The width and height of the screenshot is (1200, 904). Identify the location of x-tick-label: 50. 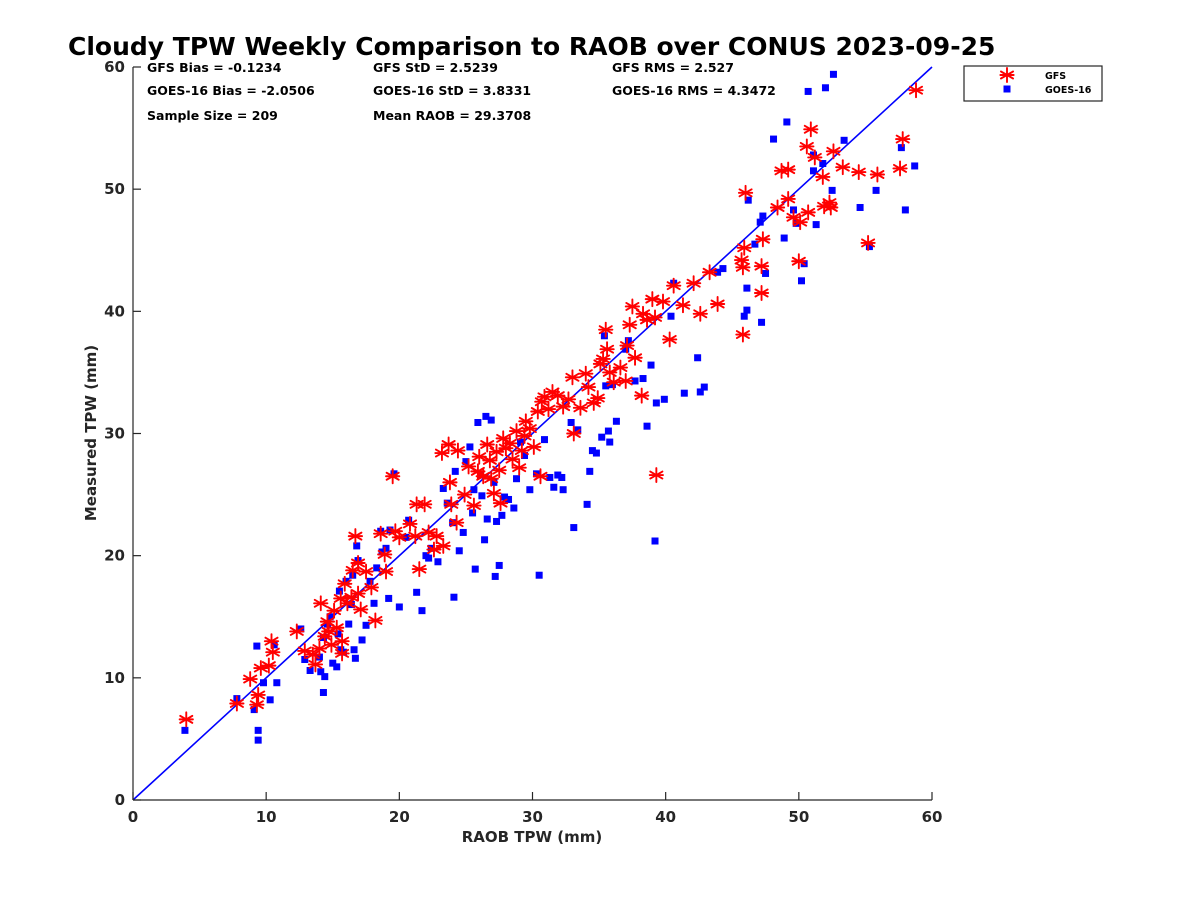
(798, 817).